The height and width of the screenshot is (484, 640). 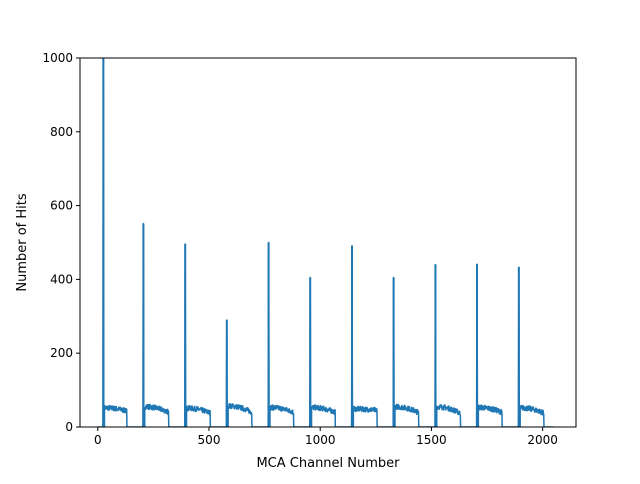 What do you see at coordinates (431, 440) in the screenshot?
I see `x-tick-label: 1500` at bounding box center [431, 440].